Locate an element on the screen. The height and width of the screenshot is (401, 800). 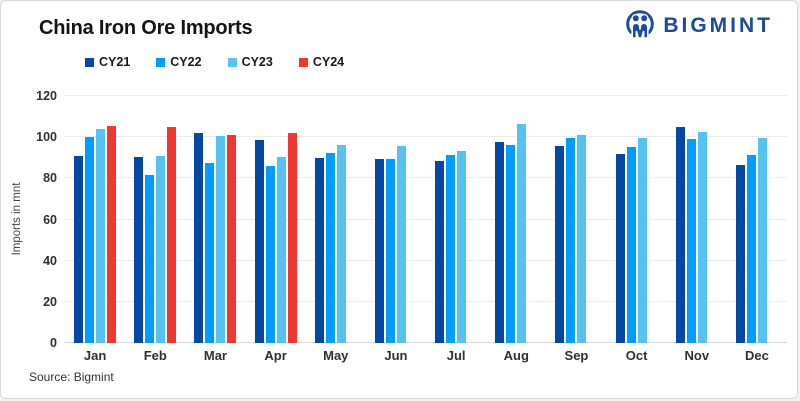
legend-item-cy24: CY24 is located at coordinates (321, 62).